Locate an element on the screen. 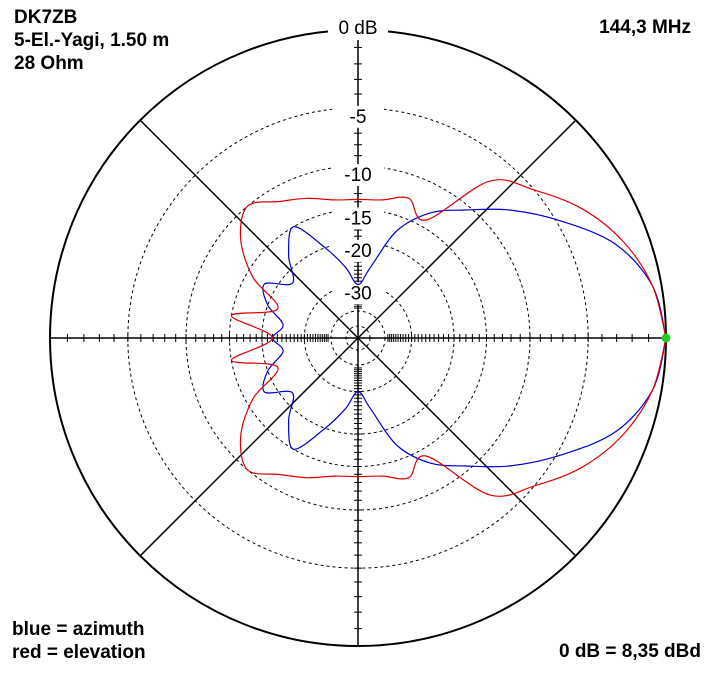 This screenshot has width=717, height=679. antenna-type: 5-El.-Yagi, 1.50 m is located at coordinates (92, 40).